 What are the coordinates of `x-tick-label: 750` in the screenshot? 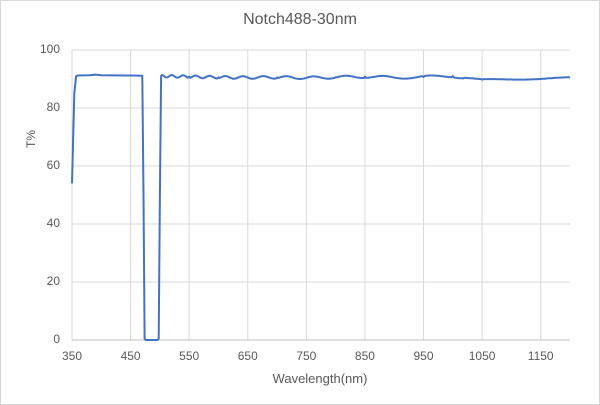 It's located at (306, 356).